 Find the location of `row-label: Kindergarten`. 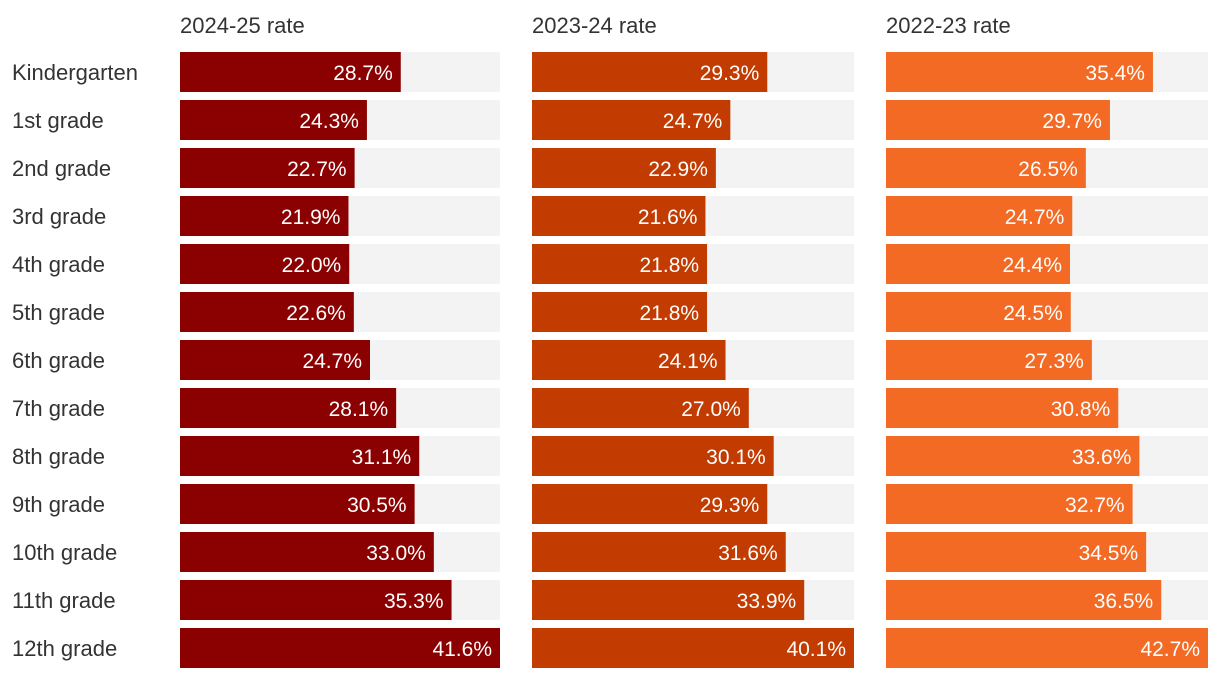

row-label: Kindergarten is located at coordinates (75, 72).